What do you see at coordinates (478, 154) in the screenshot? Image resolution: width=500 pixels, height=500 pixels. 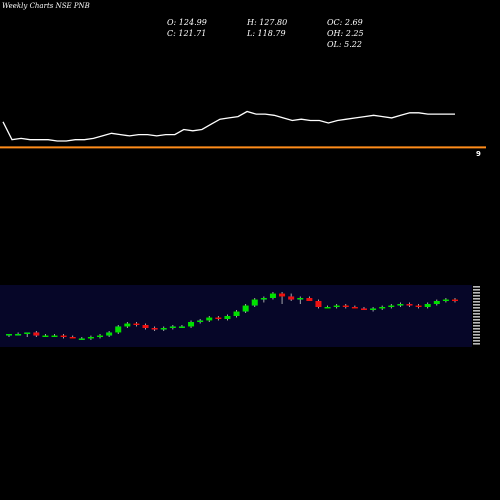 I see `line-marker-label: 9` at bounding box center [478, 154].